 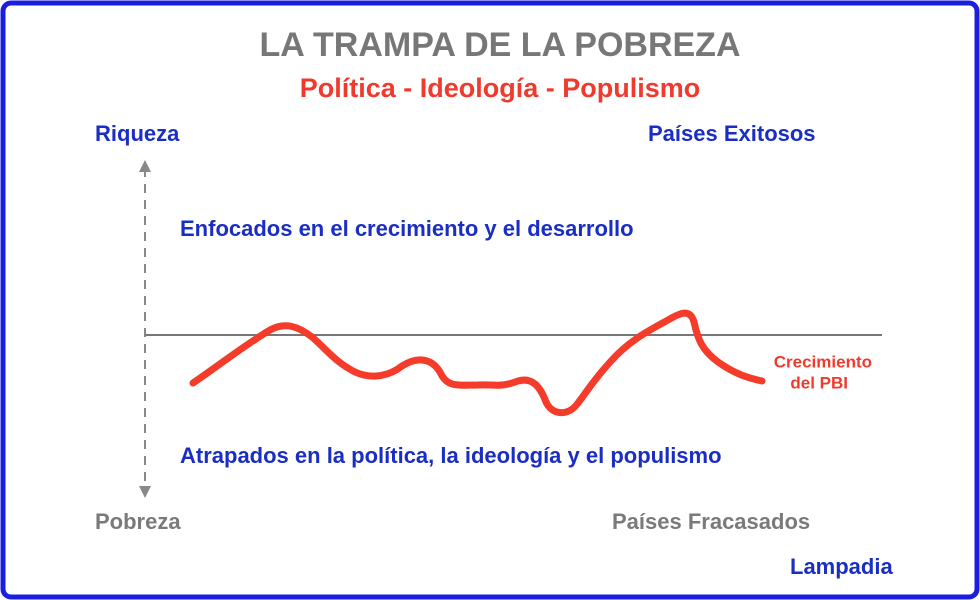 What do you see at coordinates (145, 492) in the screenshot?
I see `arrow-down` at bounding box center [145, 492].